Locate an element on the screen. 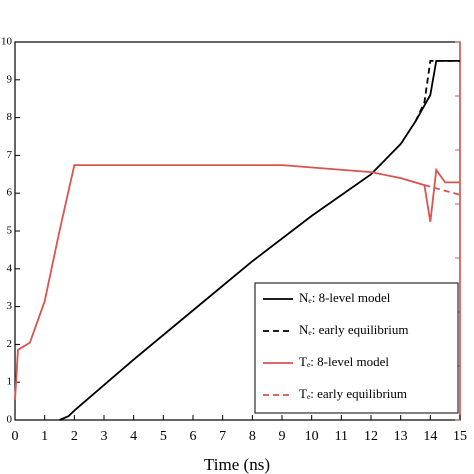 The width and height of the screenshot is (474, 474). y-tick-label: 3 is located at coordinates (10, 306).